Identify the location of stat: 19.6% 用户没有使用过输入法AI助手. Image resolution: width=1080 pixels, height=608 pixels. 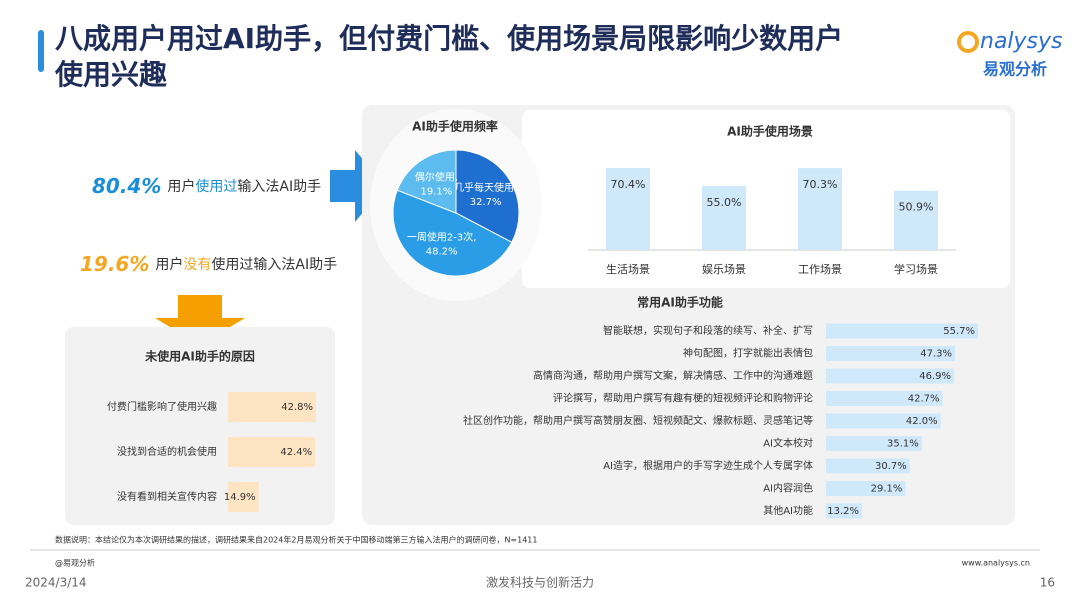
(208, 264).